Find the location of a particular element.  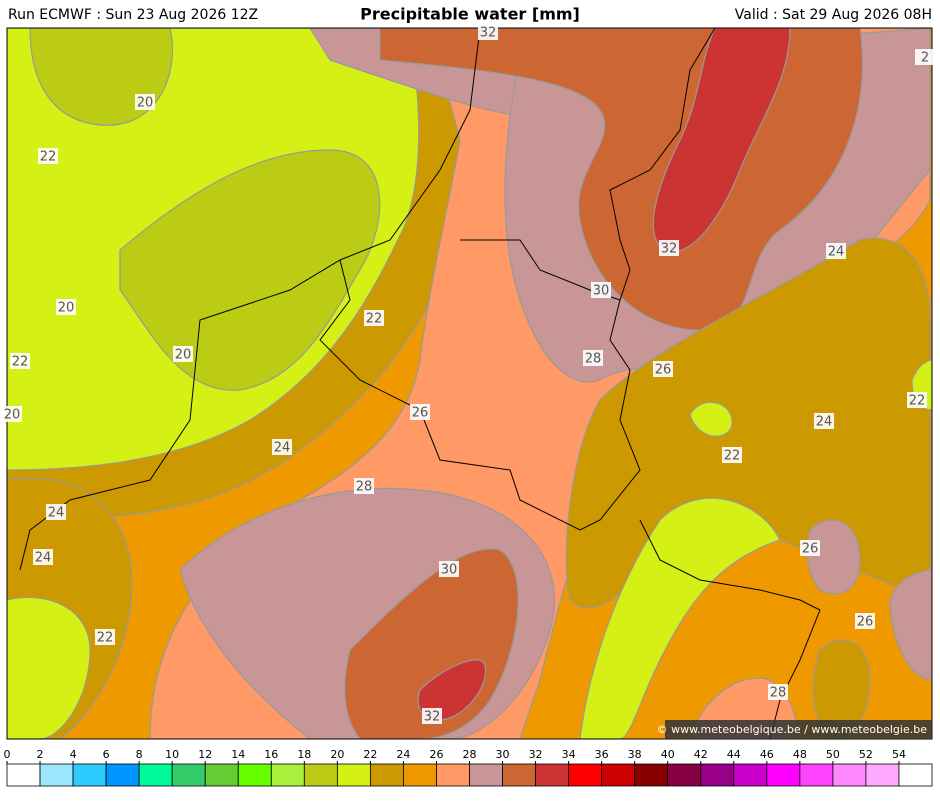

contour-label: 2 is located at coordinates (925, 58).